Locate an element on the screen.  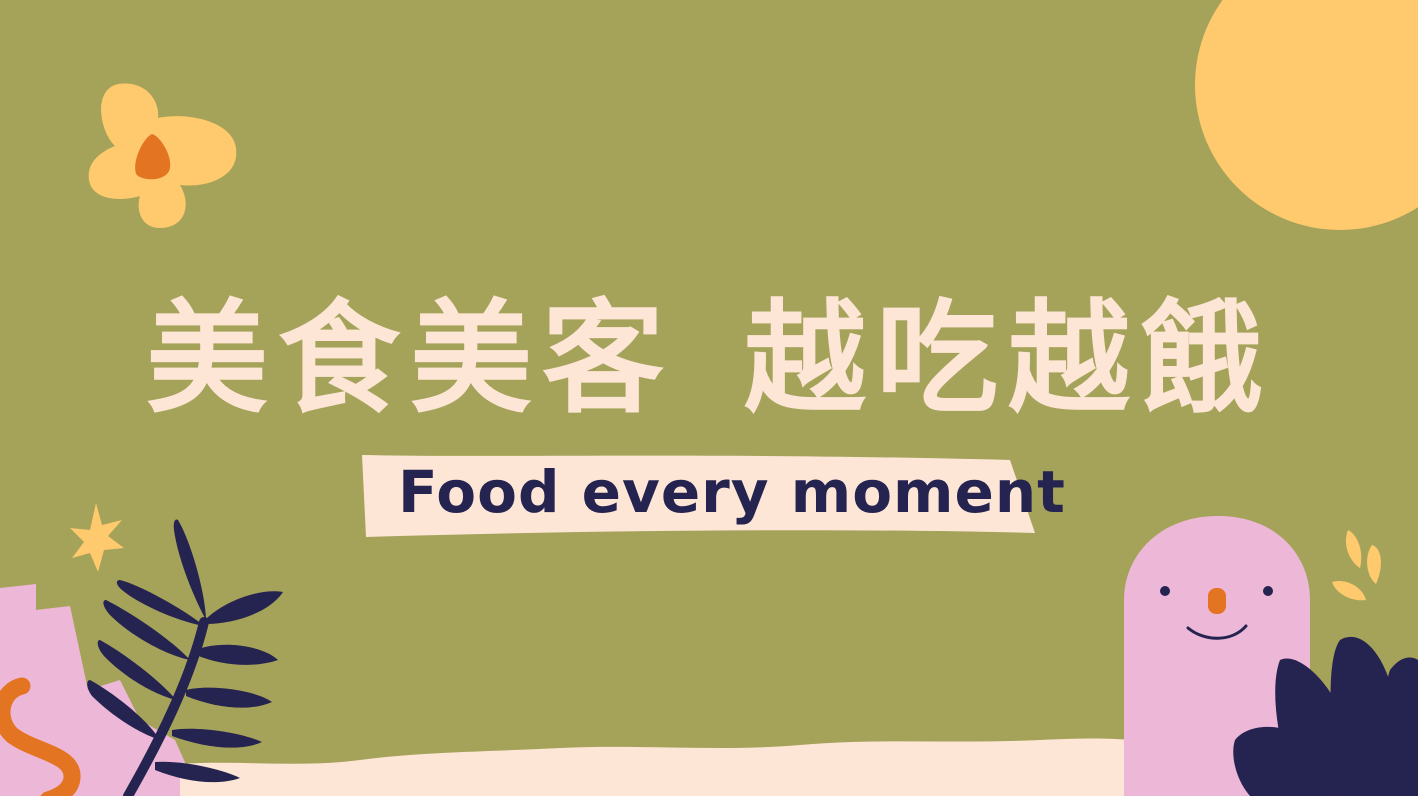
flower-icon is located at coordinates (162, 156).